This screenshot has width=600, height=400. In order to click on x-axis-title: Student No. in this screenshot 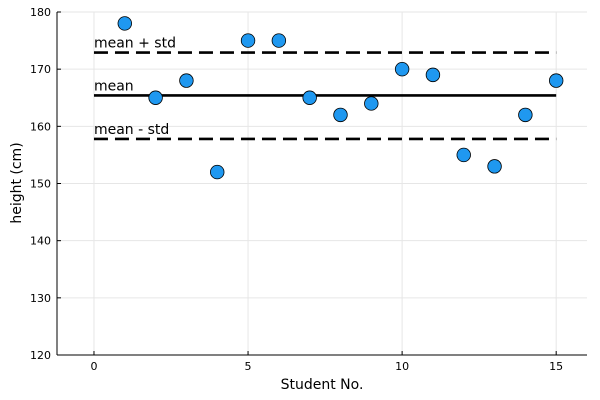, I will do `click(322, 385)`.